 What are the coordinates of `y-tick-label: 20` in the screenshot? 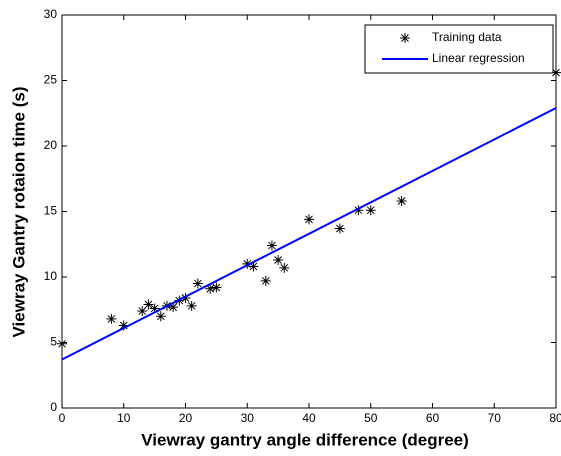 It's located at (51, 145).